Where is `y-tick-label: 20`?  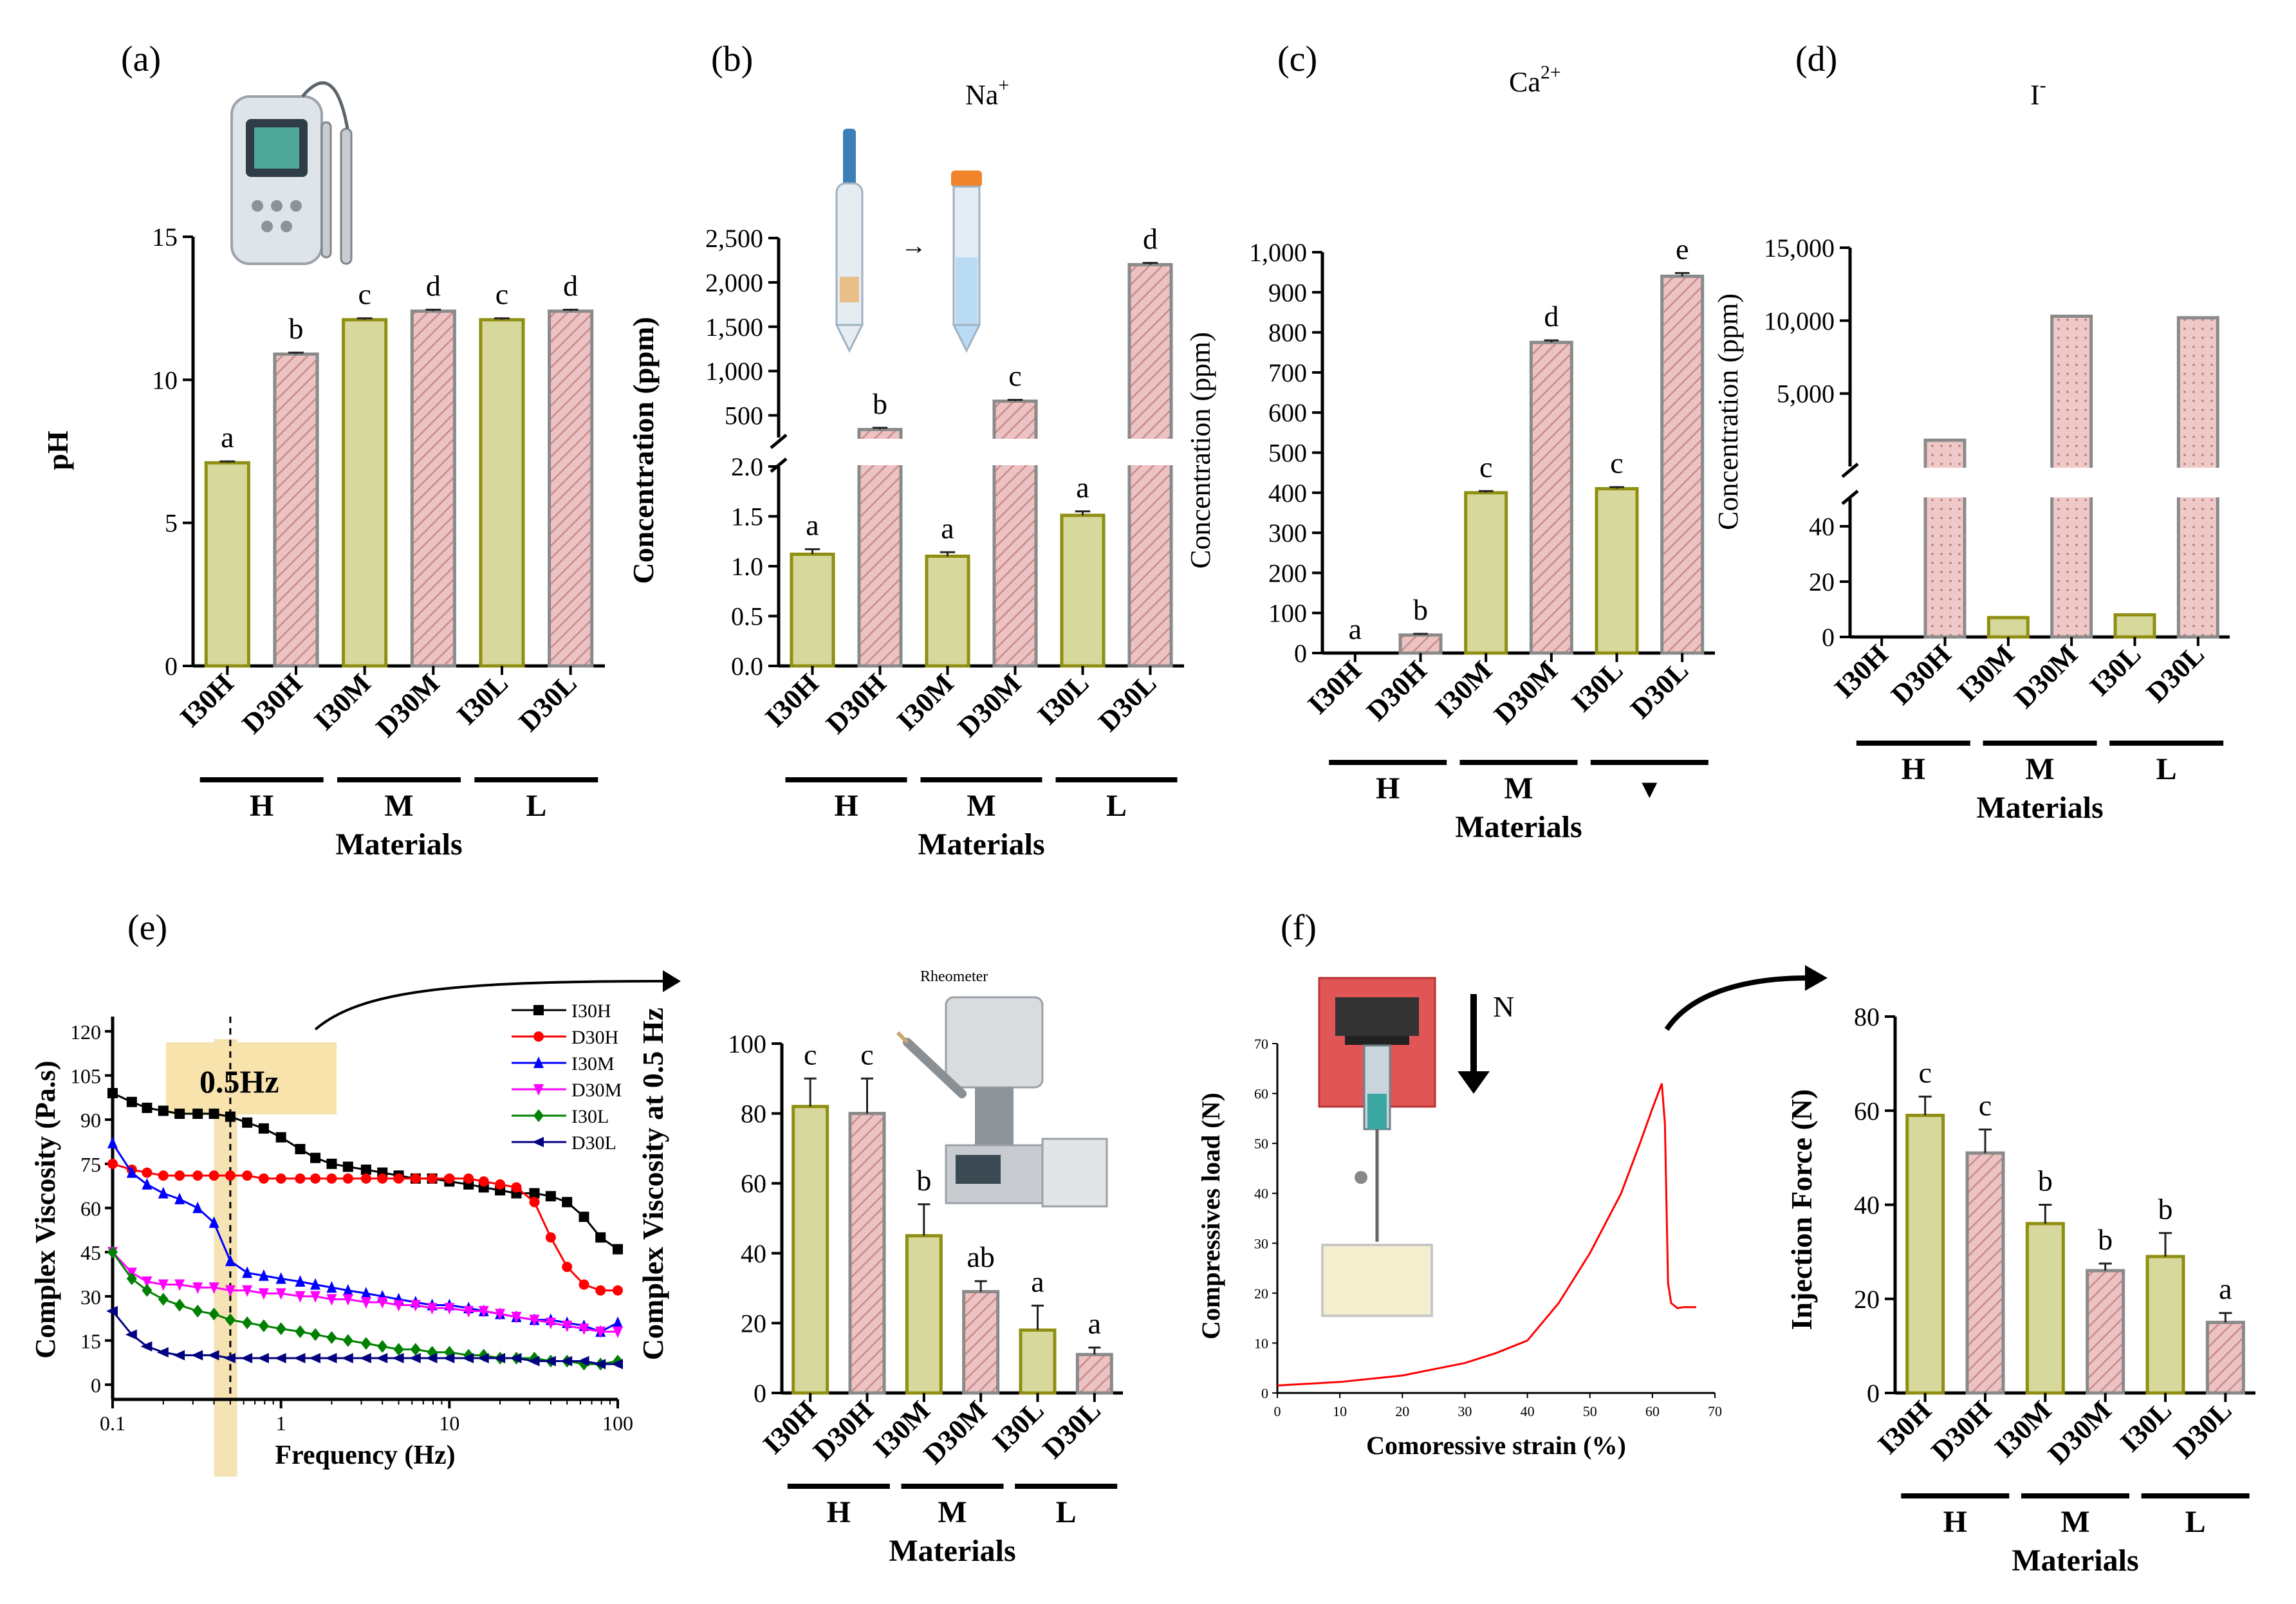 y-tick-label: 20 is located at coordinates (753, 1323).